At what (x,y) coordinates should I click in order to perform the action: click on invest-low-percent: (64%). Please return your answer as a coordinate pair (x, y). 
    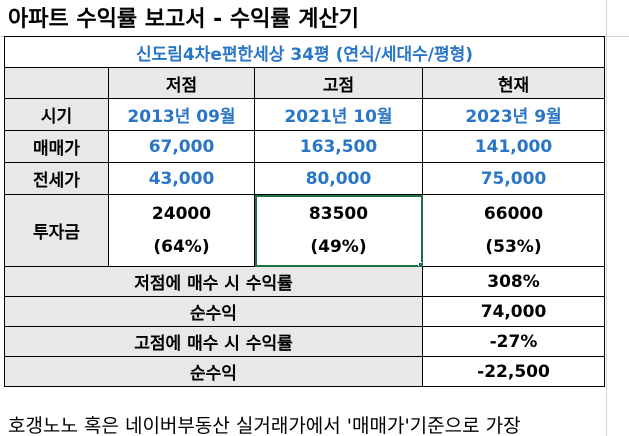
    Looking at the image, I should click on (181, 246).